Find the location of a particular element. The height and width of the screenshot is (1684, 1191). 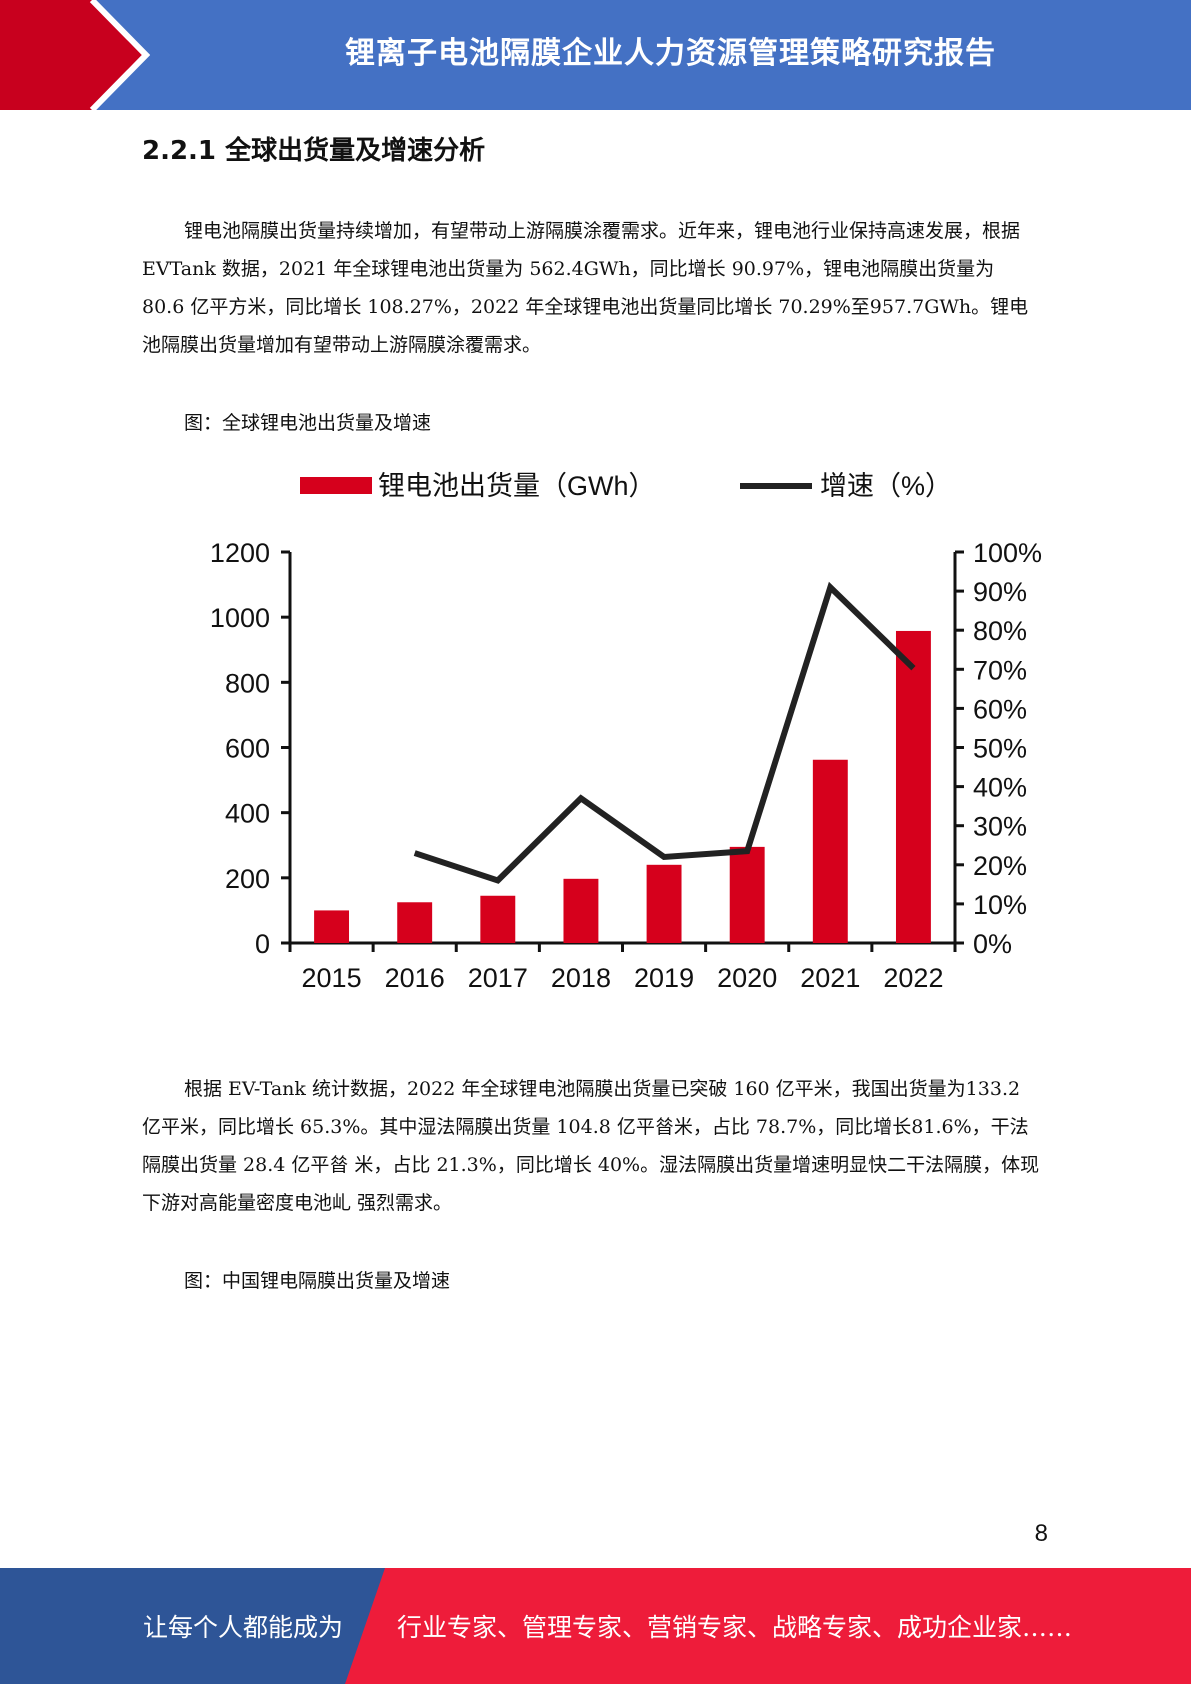

left-tick-label: 400 is located at coordinates (247, 814).